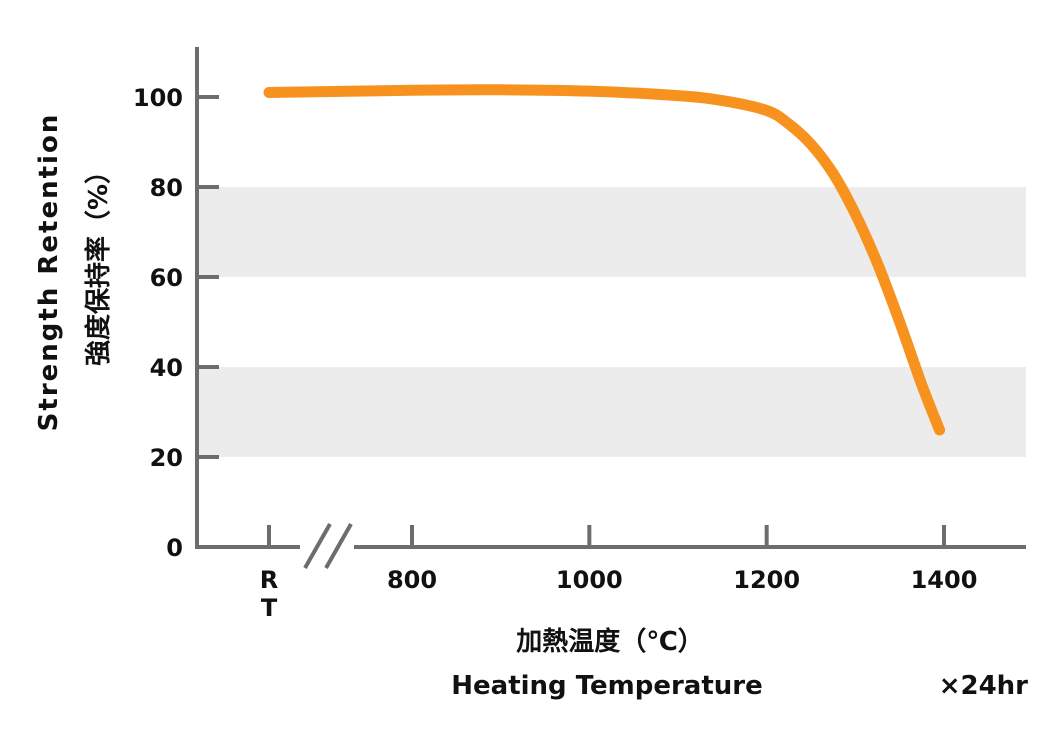 This screenshot has height=752, width=1060. What do you see at coordinates (49, 272) in the screenshot?
I see `y-axis-title-en: Strength Retention` at bounding box center [49, 272].